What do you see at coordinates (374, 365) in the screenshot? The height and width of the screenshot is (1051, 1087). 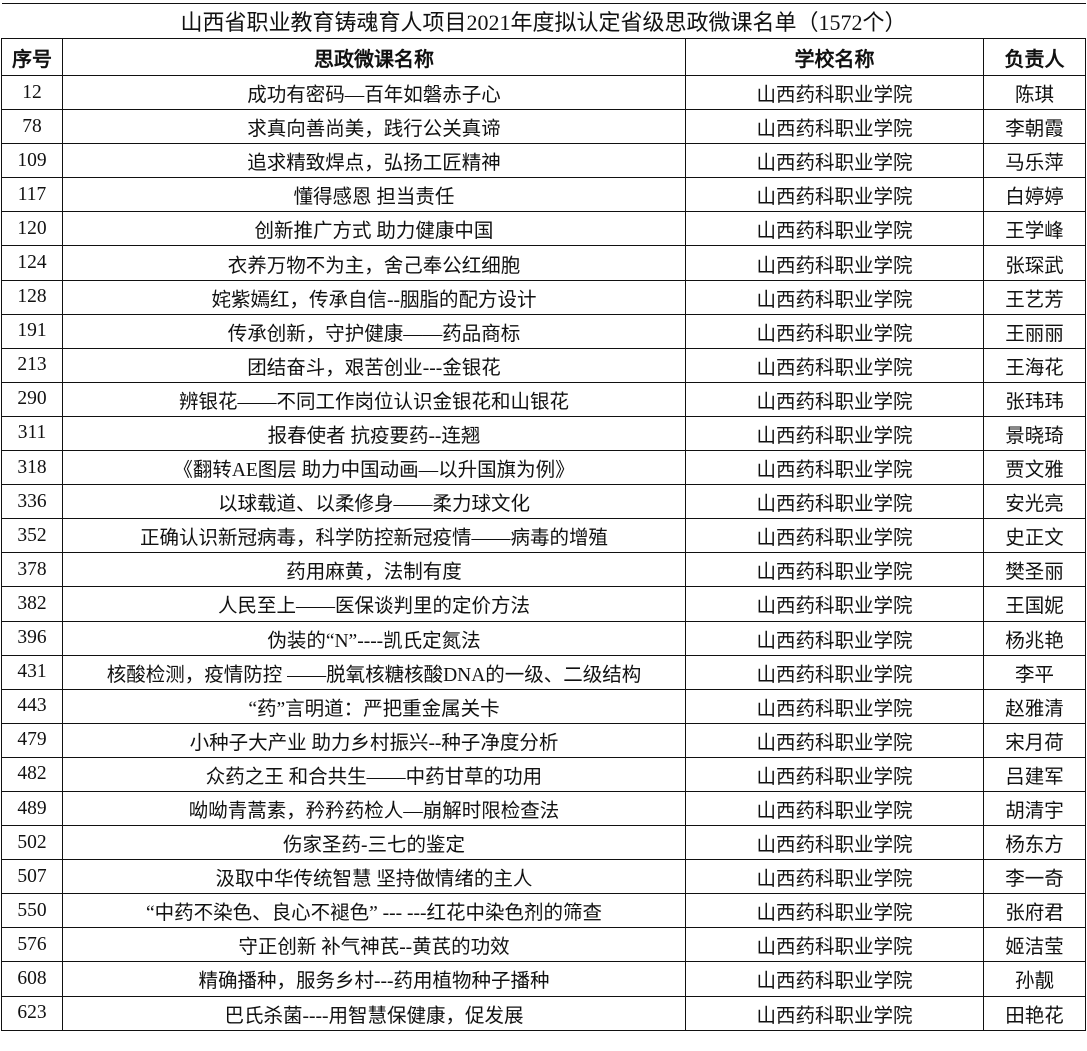 I see `cell-course-name: 团结奋斗，艰苦创业---金银花` at bounding box center [374, 365].